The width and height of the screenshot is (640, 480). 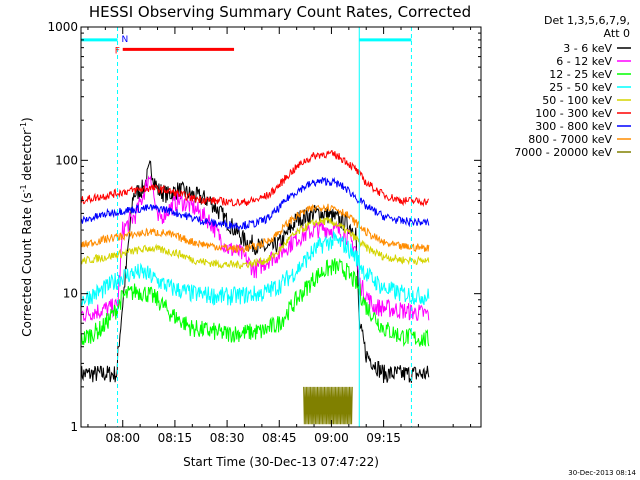 What do you see at coordinates (331, 438) in the screenshot?
I see `x-tick-label: 09:00` at bounding box center [331, 438].